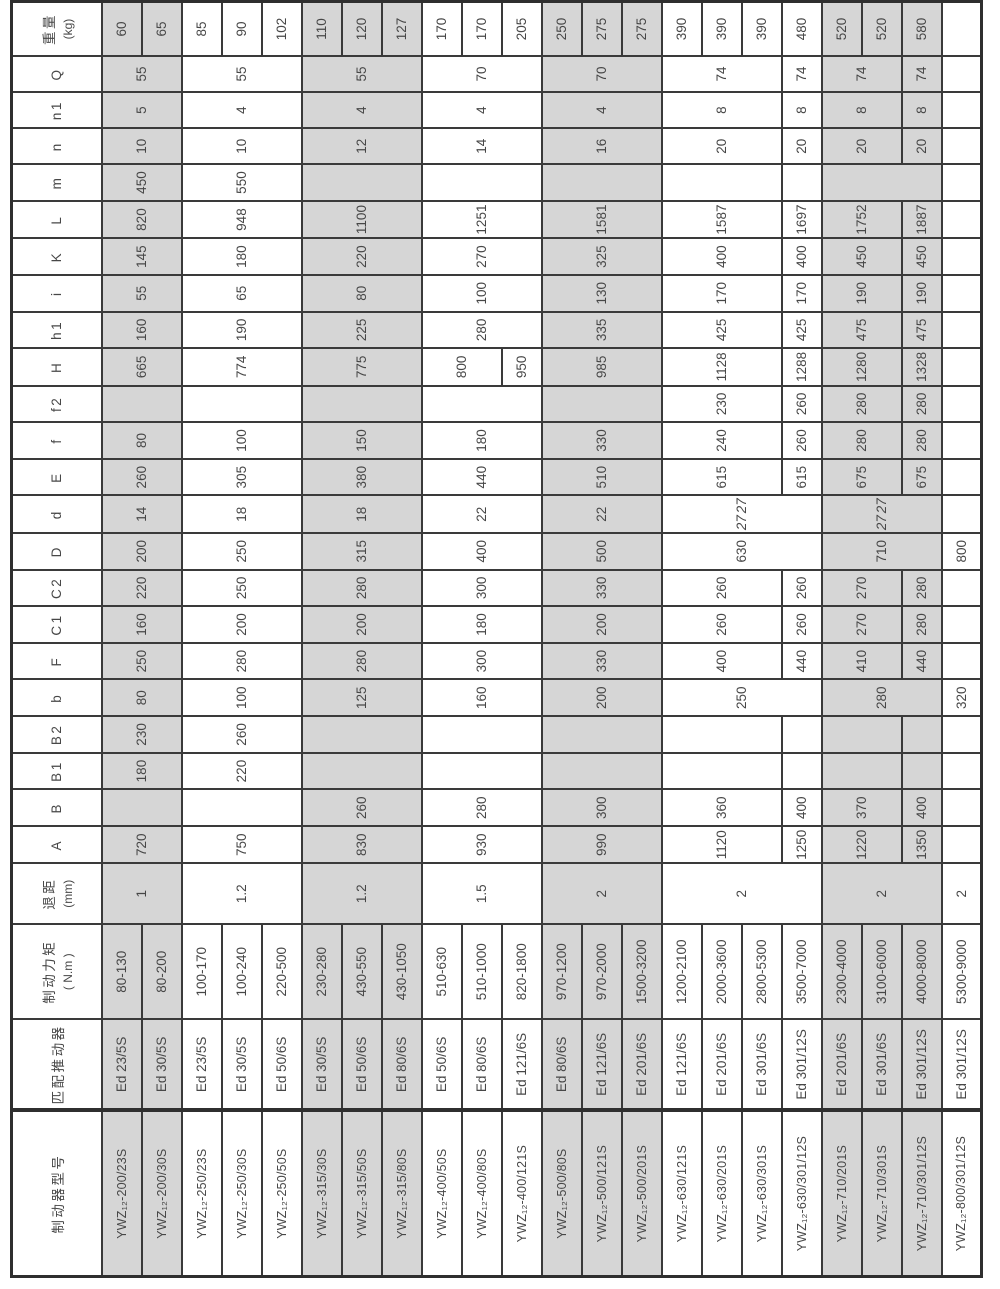  Describe the element at coordinates (521, 29) in the screenshot. I see `cell-weight-11: 205` at that location.